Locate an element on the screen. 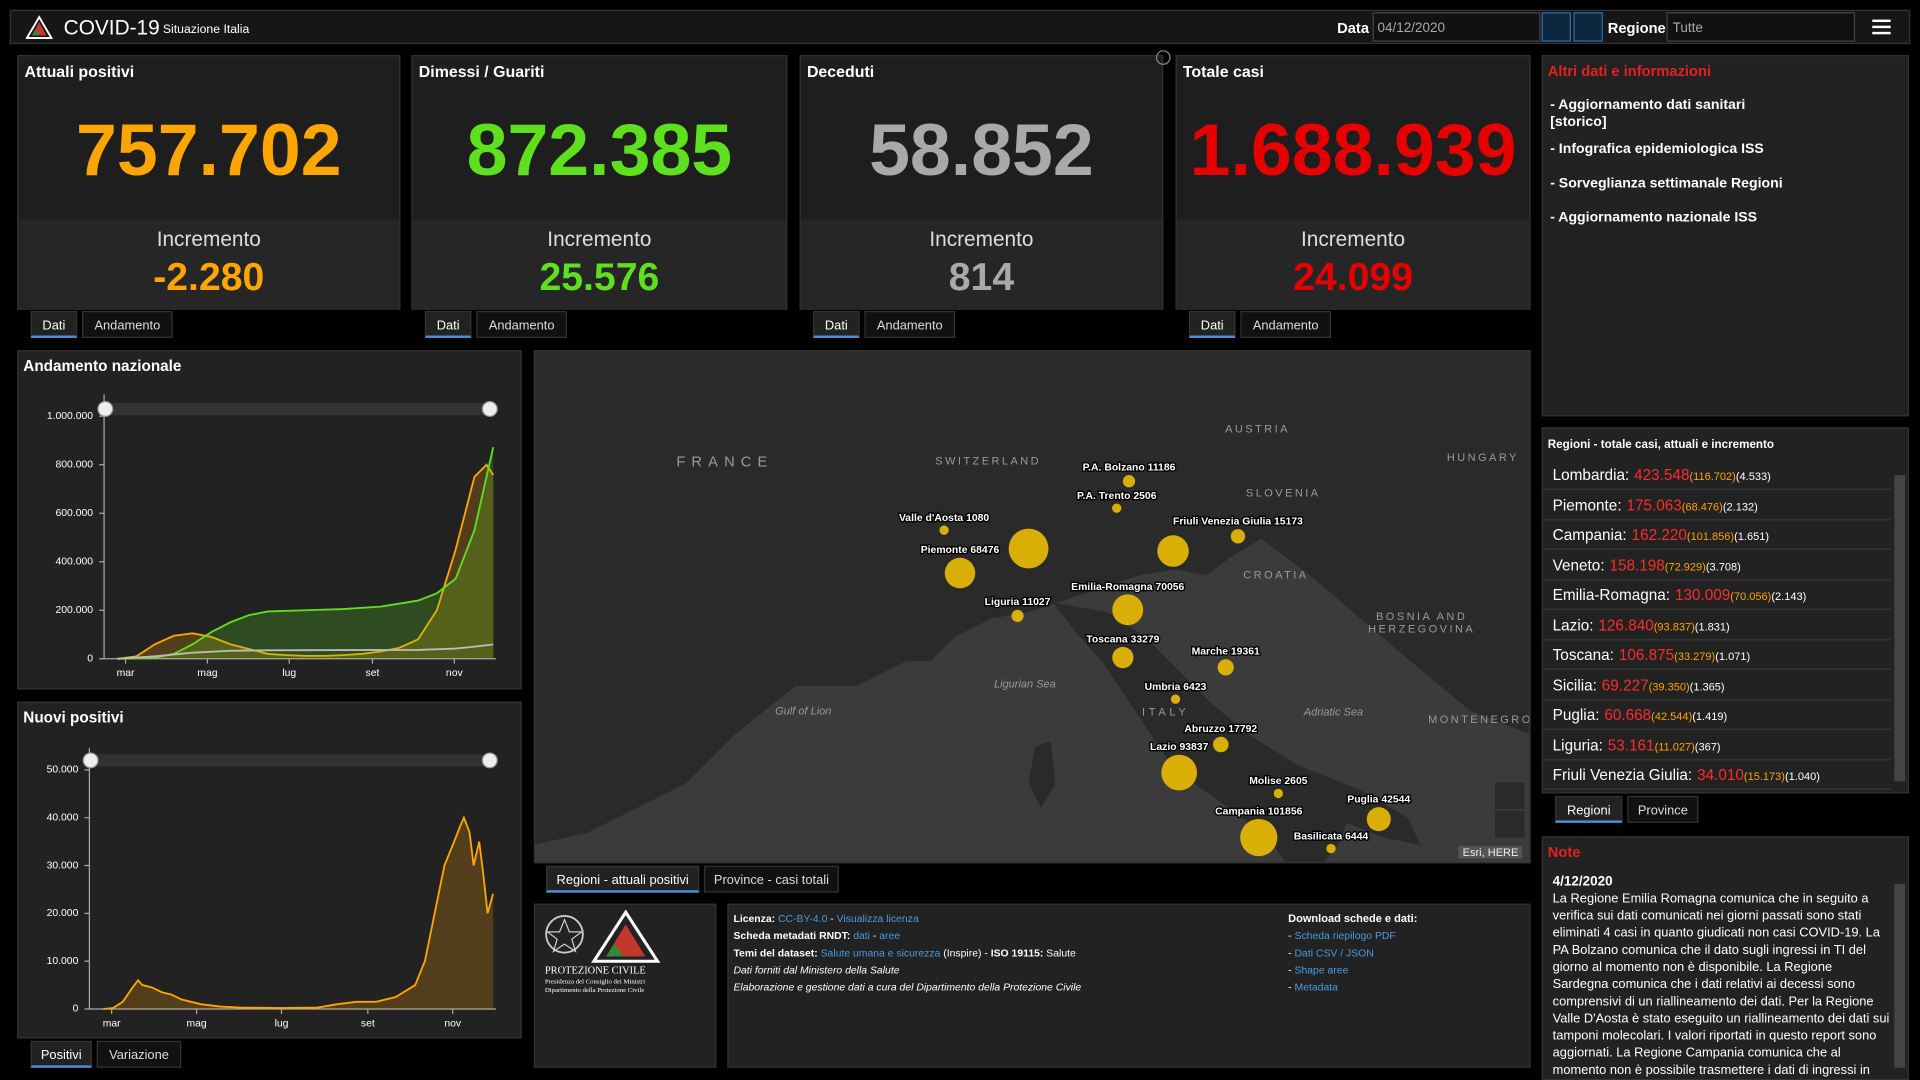  tab: Positivi is located at coordinates (61, 1054).